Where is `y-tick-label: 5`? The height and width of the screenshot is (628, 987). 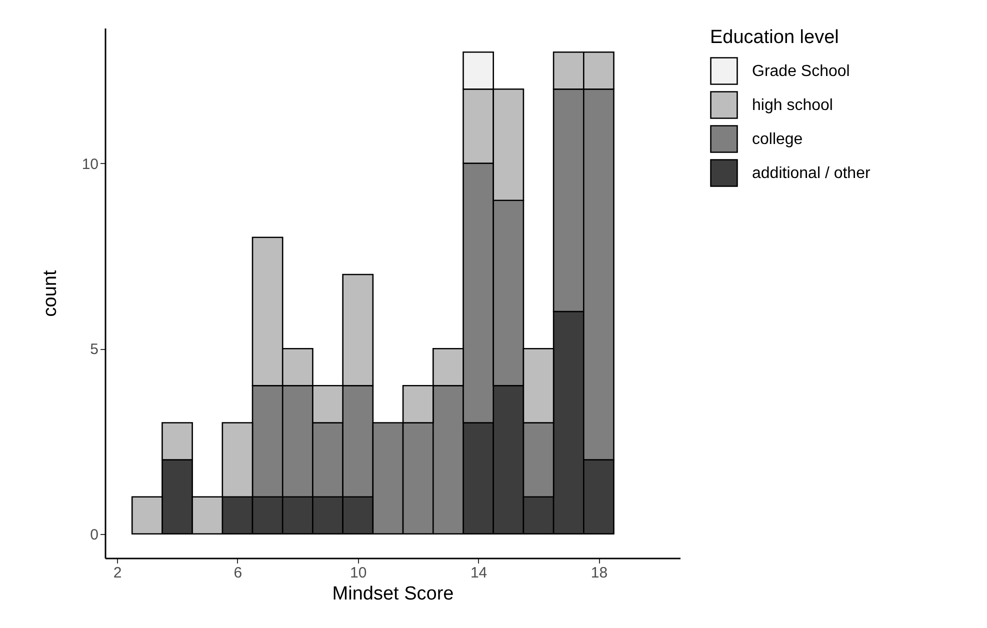 y-tick-label: 5 is located at coordinates (94, 349).